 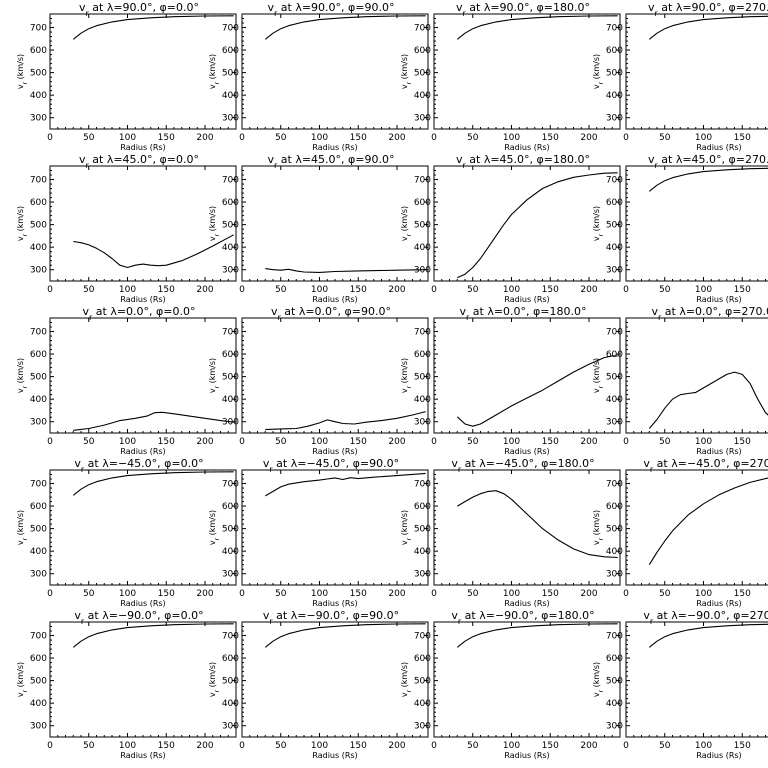 What do you see at coordinates (138, 617) in the screenshot?
I see `panel-title: vr at λ=−90.0°, φ=0.0°` at bounding box center [138, 617].